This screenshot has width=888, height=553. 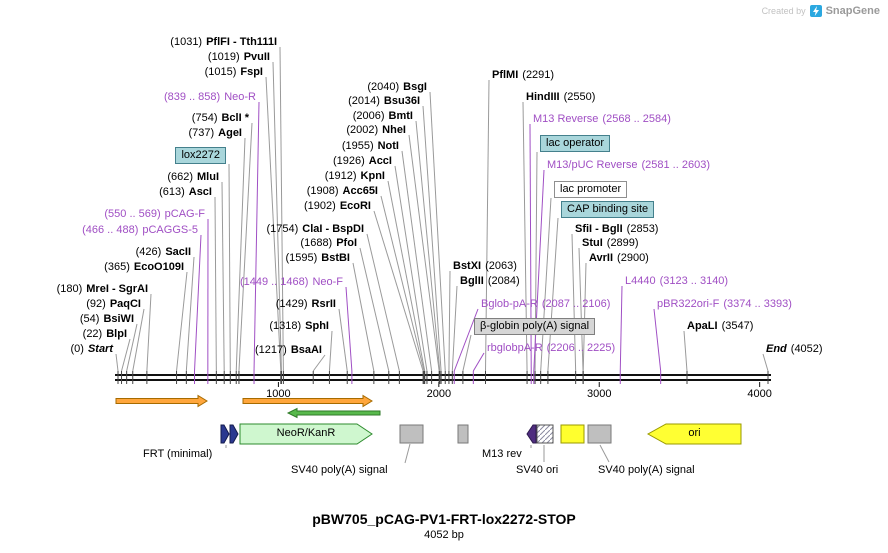 I want to click on enzyme-site-label: AvrII (2900), so click(x=619, y=258).